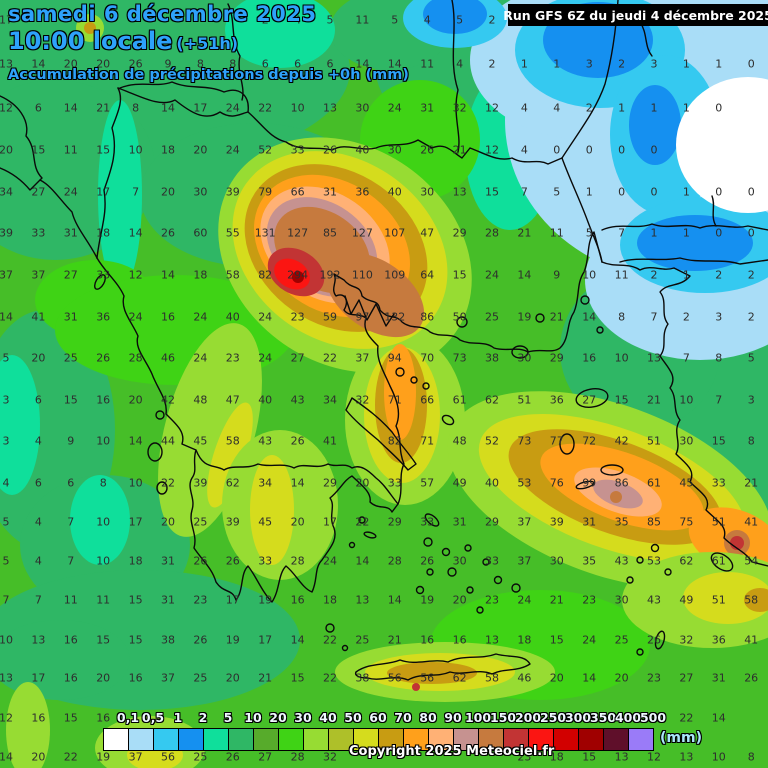 Image resolution: width=768 pixels, height=768 pixels. Describe the element at coordinates (492, 483) in the screenshot. I see `grid-value: 40` at that location.